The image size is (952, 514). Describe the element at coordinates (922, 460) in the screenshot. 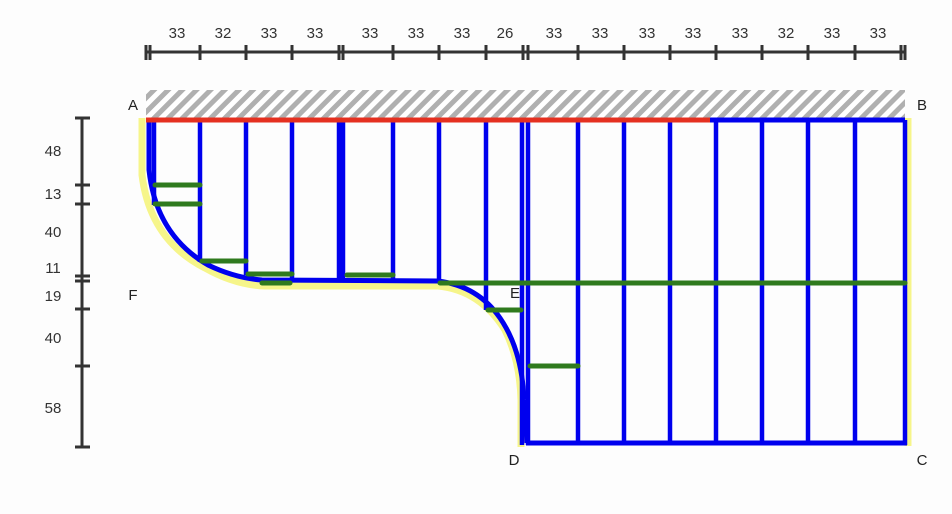

I see `point-c: C` at that location.